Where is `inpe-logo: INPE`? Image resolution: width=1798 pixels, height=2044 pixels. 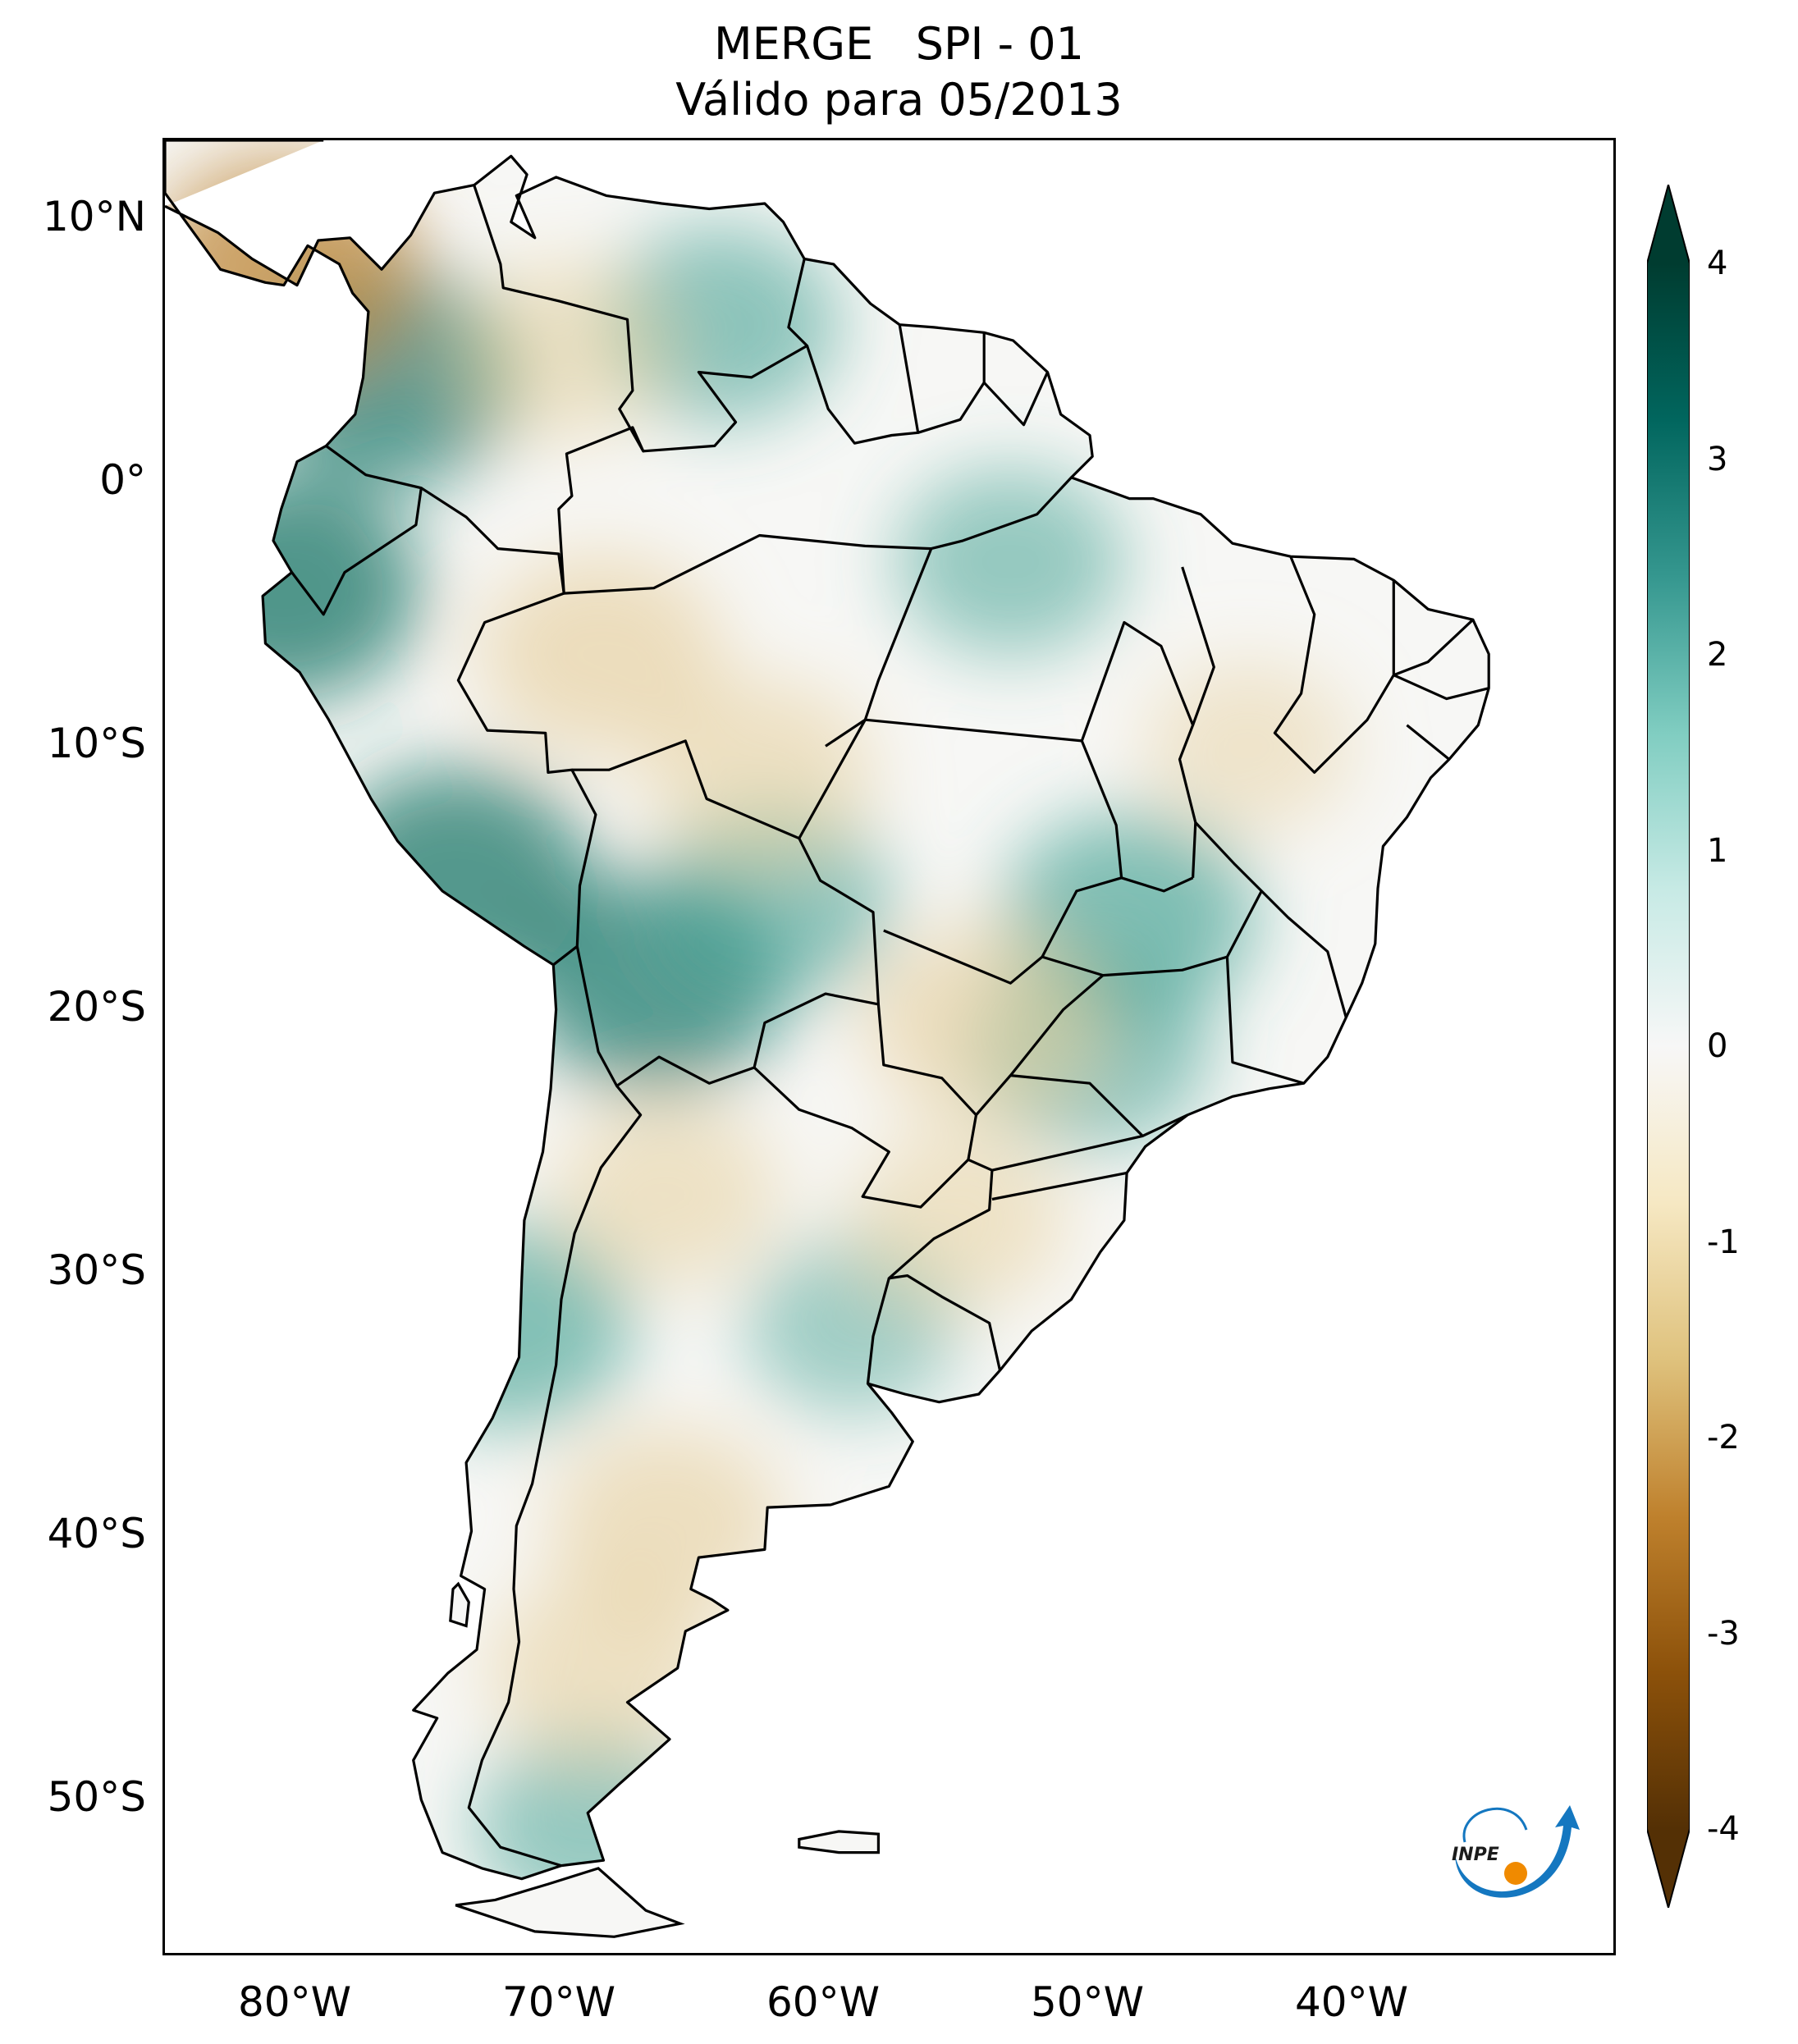
inpe-logo: INPE is located at coordinates (1516, 1851).